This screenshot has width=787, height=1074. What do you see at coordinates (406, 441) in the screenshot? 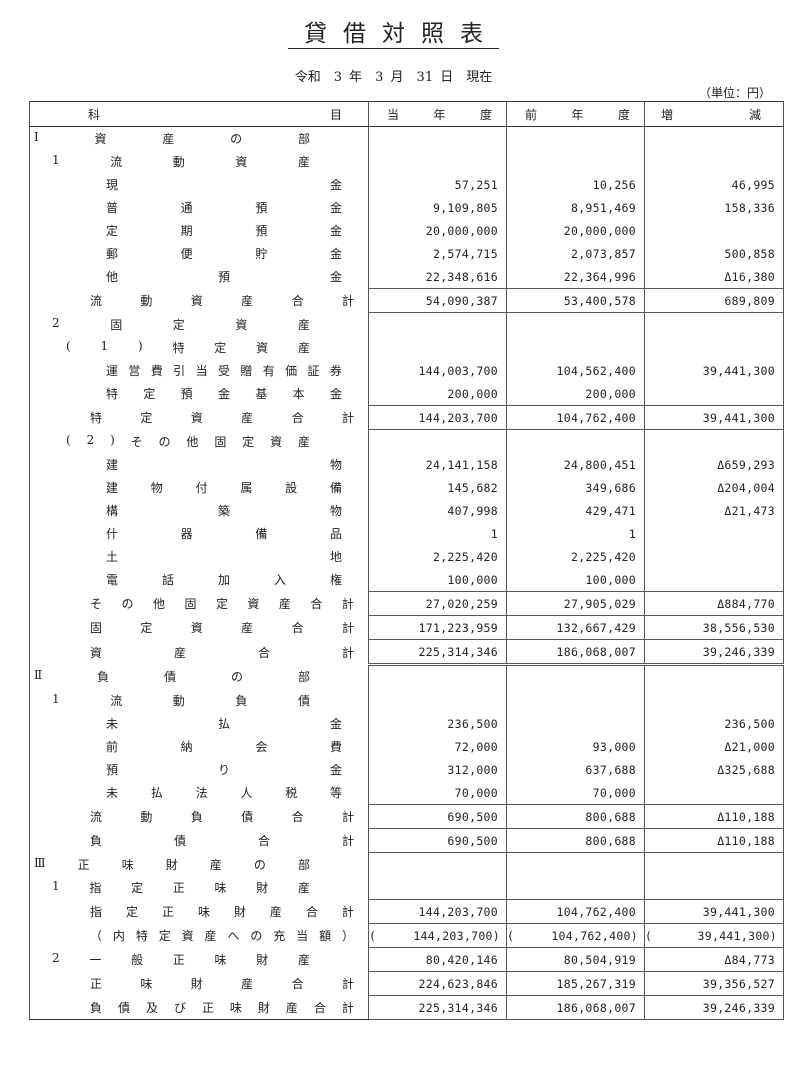
I see `table-row: (2) その他固定資産` at bounding box center [406, 441].